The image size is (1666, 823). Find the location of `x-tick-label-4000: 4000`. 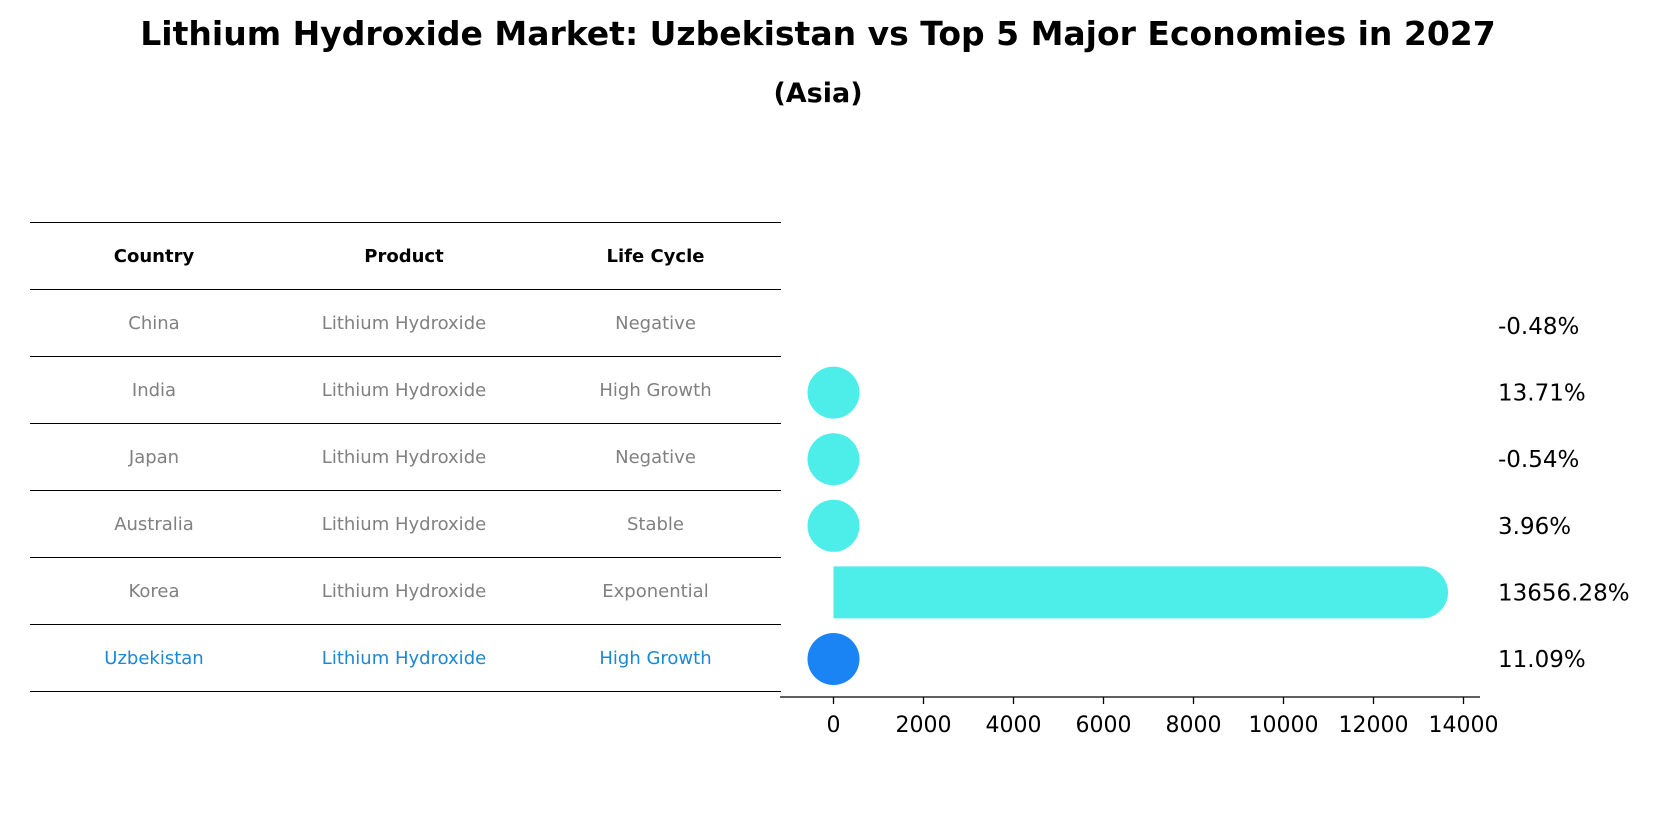

x-tick-label-4000: 4000 is located at coordinates (1014, 725).